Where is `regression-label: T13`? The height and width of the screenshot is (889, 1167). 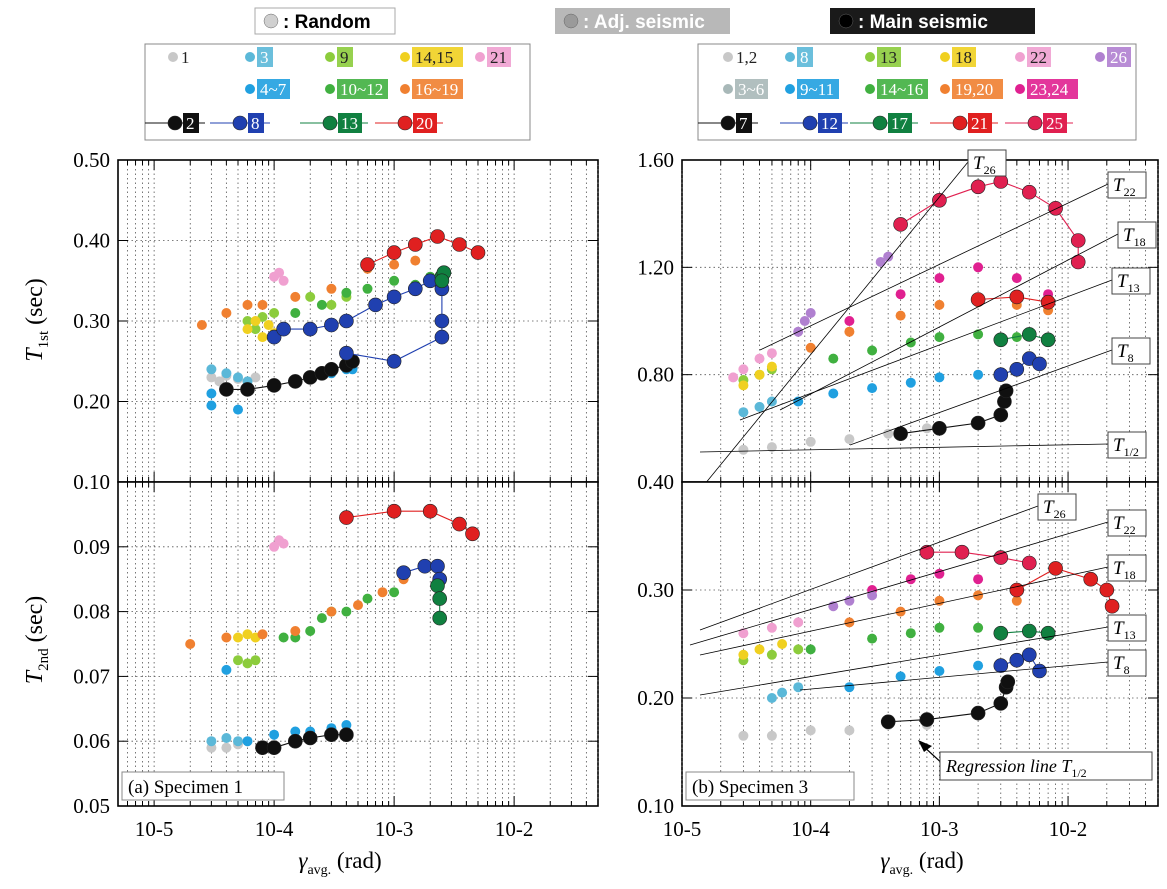 regression-label: T13 is located at coordinates (1124, 630).